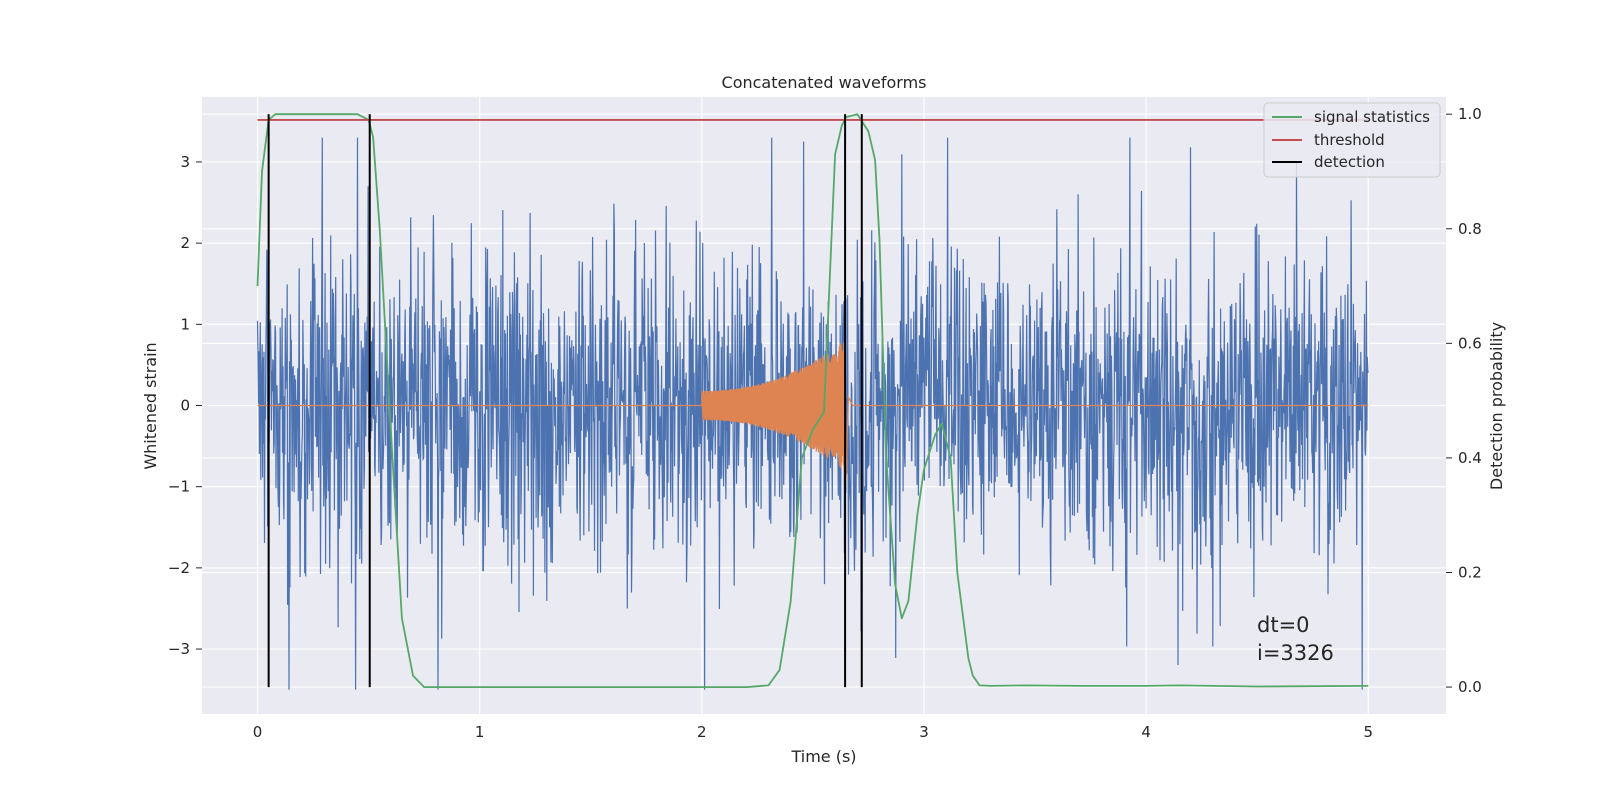 The image size is (1600, 800). What do you see at coordinates (1295, 653) in the screenshot?
I see `annotation-index: i=3326` at bounding box center [1295, 653].